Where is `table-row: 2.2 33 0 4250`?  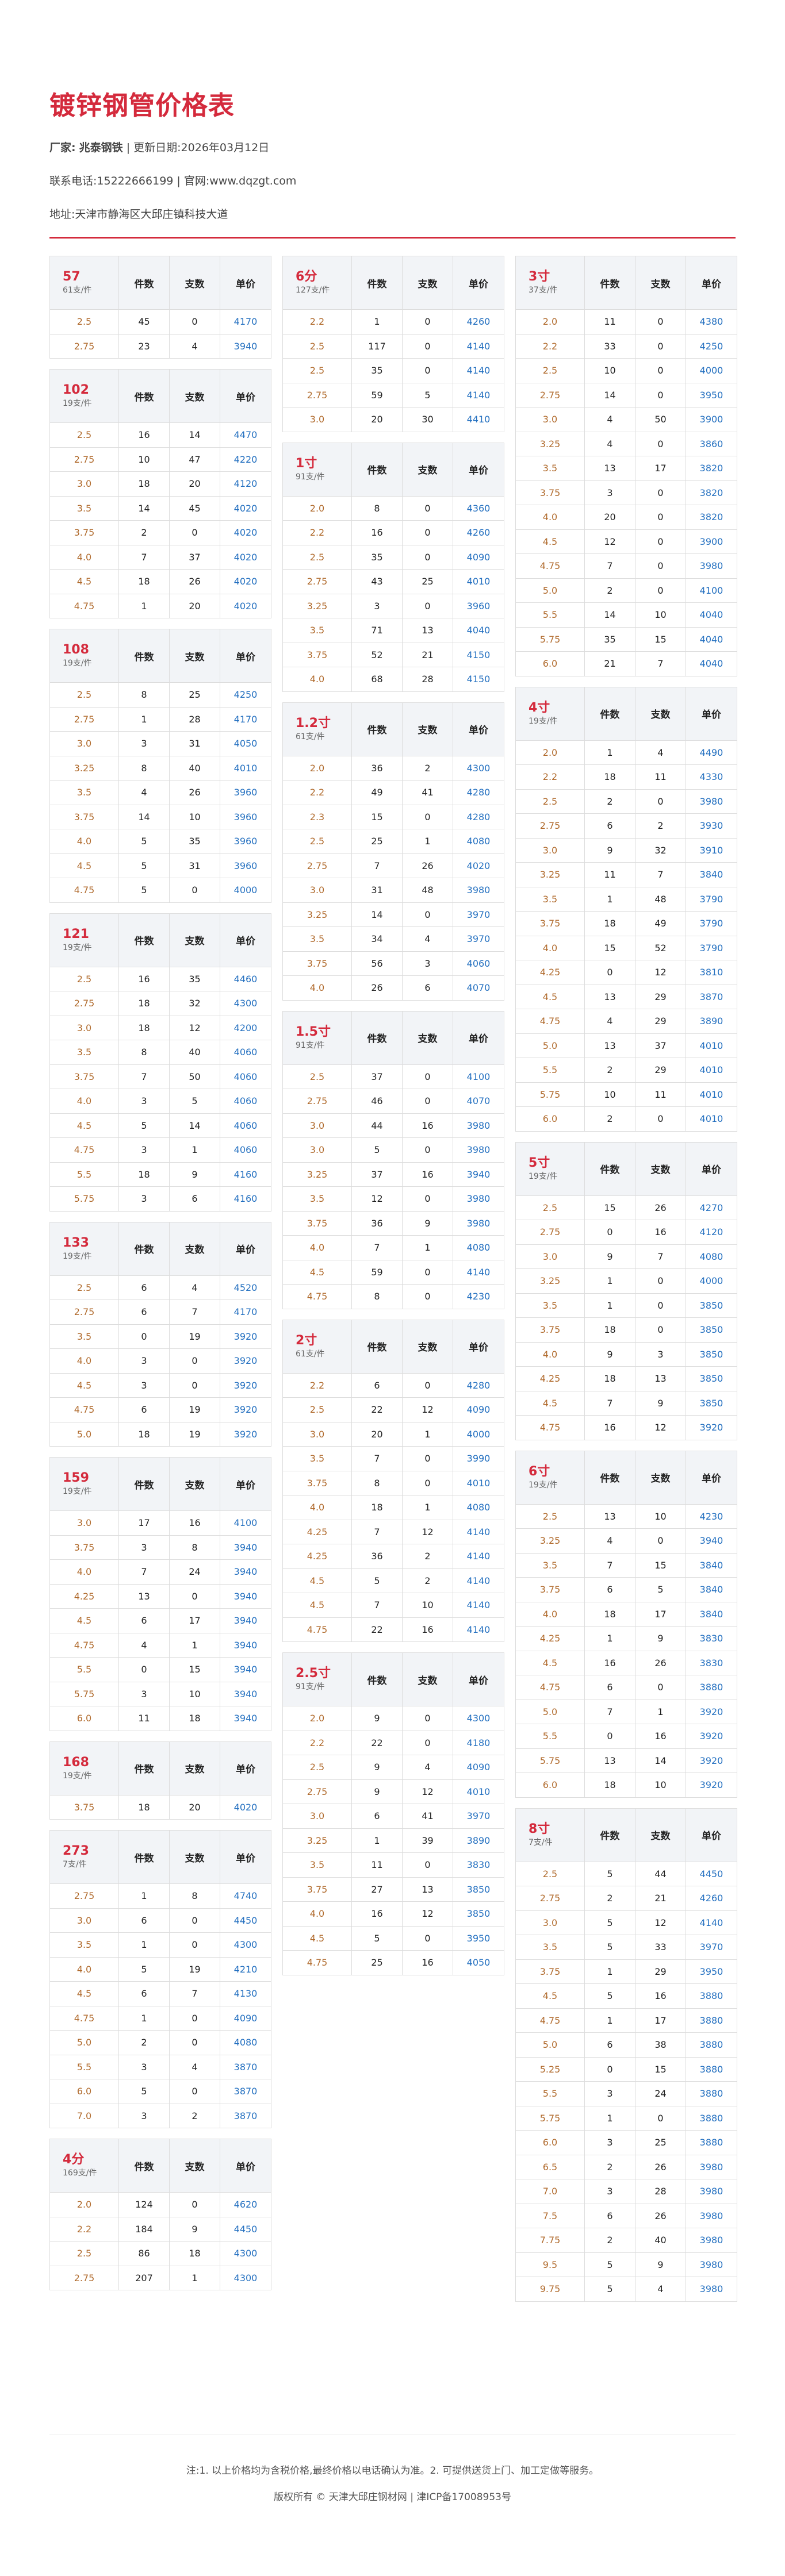
table-row: 2.2 33 0 4250 is located at coordinates (626, 346).